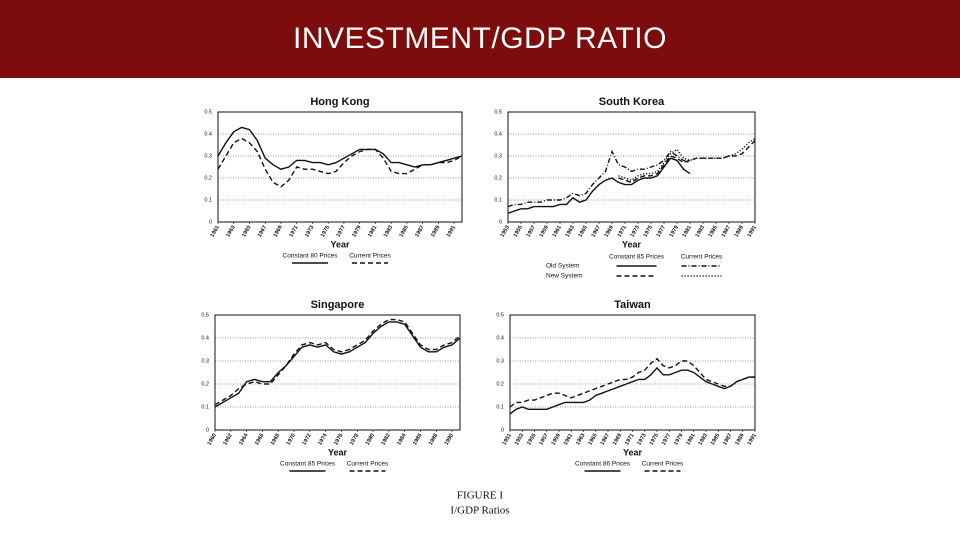 The image size is (960, 540). Describe the element at coordinates (703, 440) in the screenshot. I see `x-tick-label: 1983` at that location.